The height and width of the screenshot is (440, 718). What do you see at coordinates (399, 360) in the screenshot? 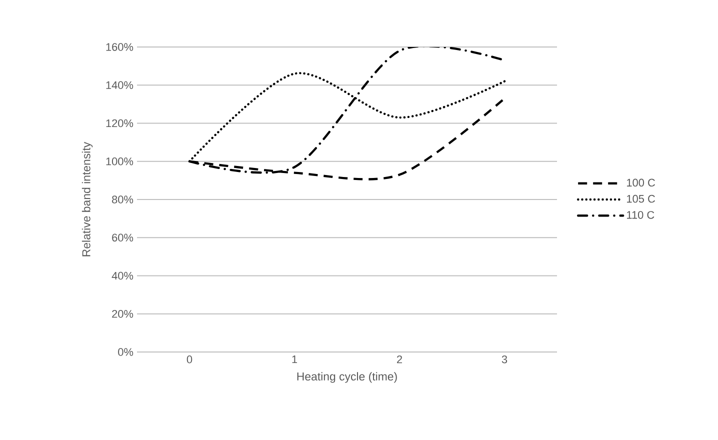
I see `x-tick-label: 2` at bounding box center [399, 360].